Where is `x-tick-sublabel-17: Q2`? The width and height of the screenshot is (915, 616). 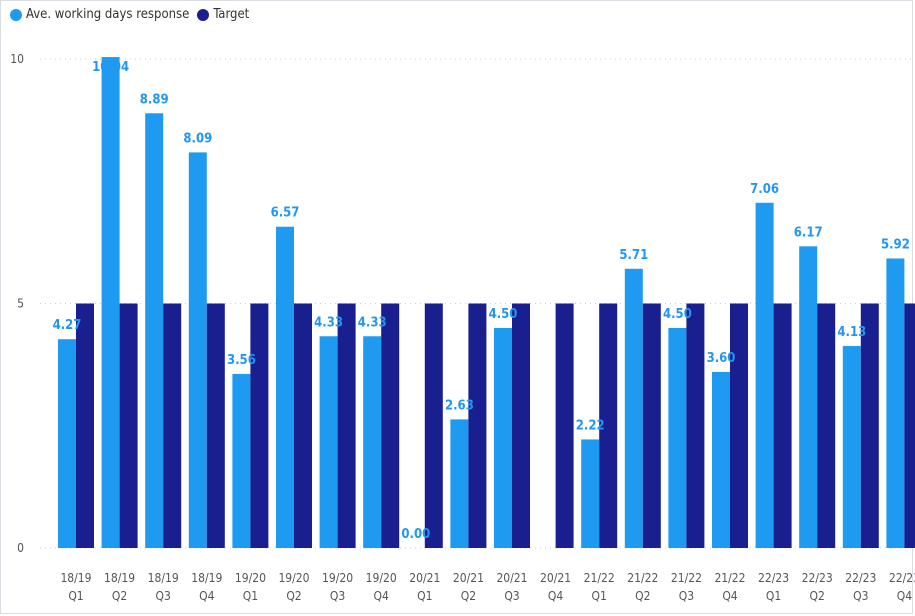 x-tick-sublabel-17: Q2 is located at coordinates (817, 596).